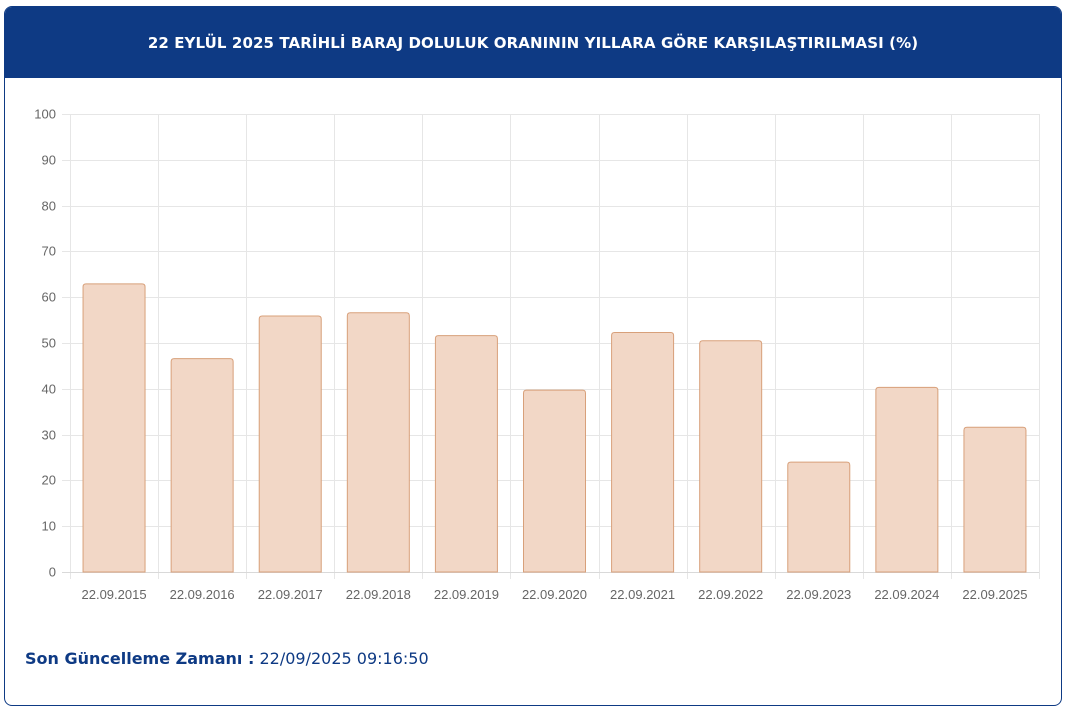 The image size is (1066, 709). Describe the element at coordinates (140, 658) in the screenshot. I see `last-update-label: Son Güncelleme Zamanı :` at that location.